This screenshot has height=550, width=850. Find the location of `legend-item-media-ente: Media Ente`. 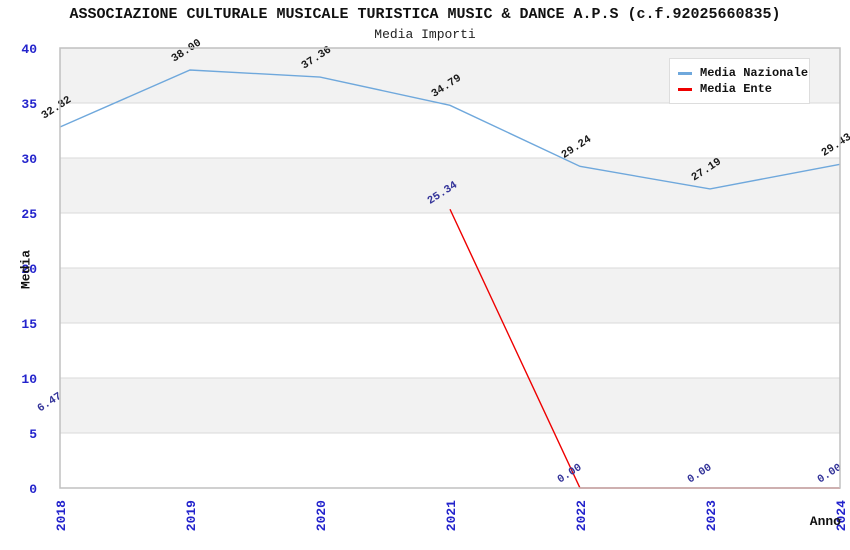

legend-item-media-ente: Media Ente is located at coordinates (739, 89).